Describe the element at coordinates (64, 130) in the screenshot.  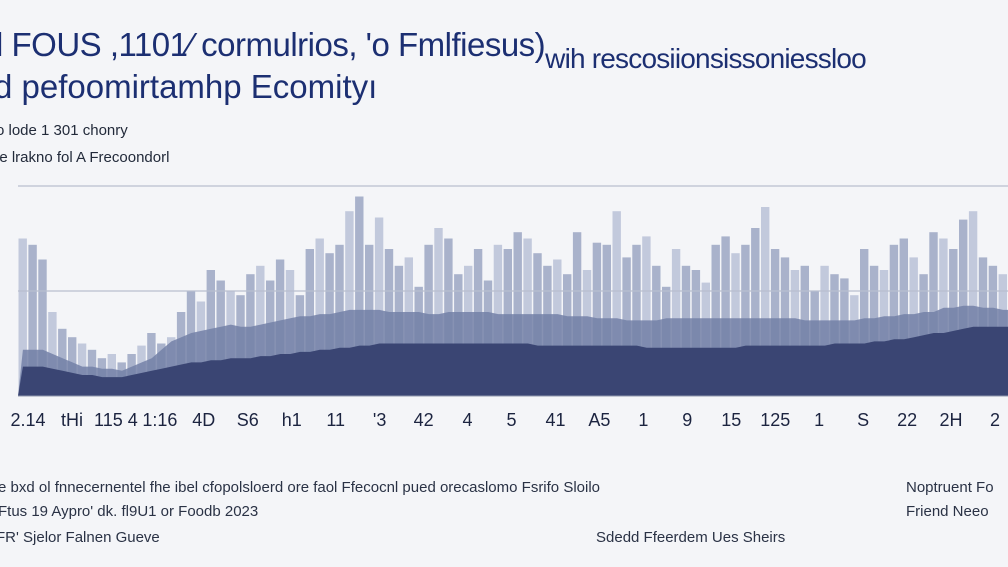
I see `chart-subtitle-line1: o lode 1 301 chonry` at that location.